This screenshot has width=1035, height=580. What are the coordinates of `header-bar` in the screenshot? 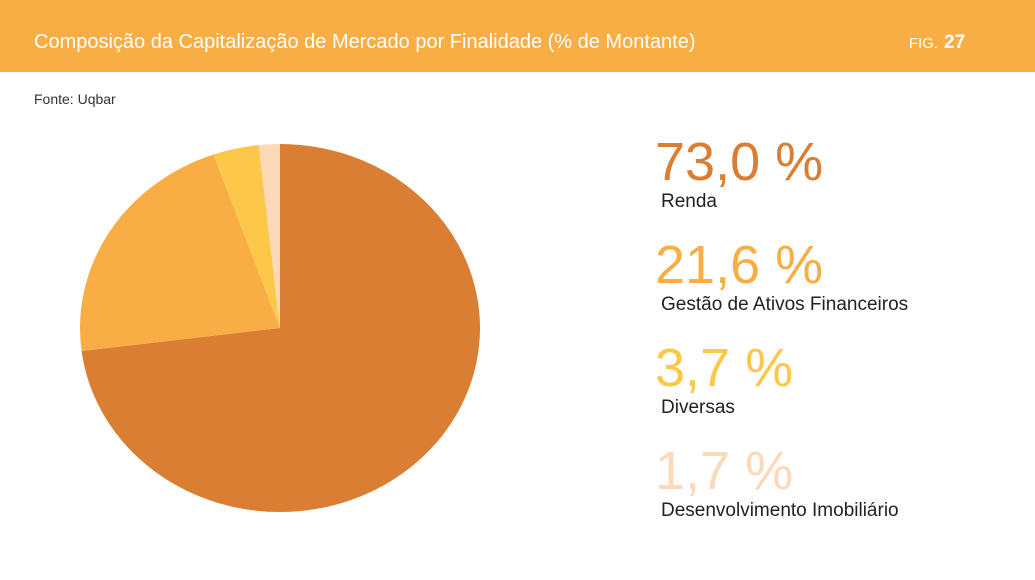 It's located at (517, 36).